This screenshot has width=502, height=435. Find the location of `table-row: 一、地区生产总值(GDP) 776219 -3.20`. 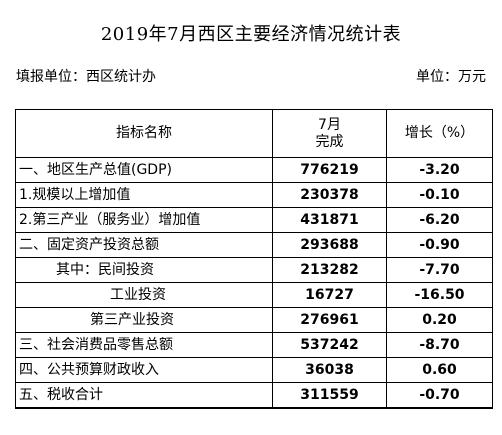

table-row: 一、地区生产总值(GDP) 776219 -3.20 is located at coordinates (254, 170).